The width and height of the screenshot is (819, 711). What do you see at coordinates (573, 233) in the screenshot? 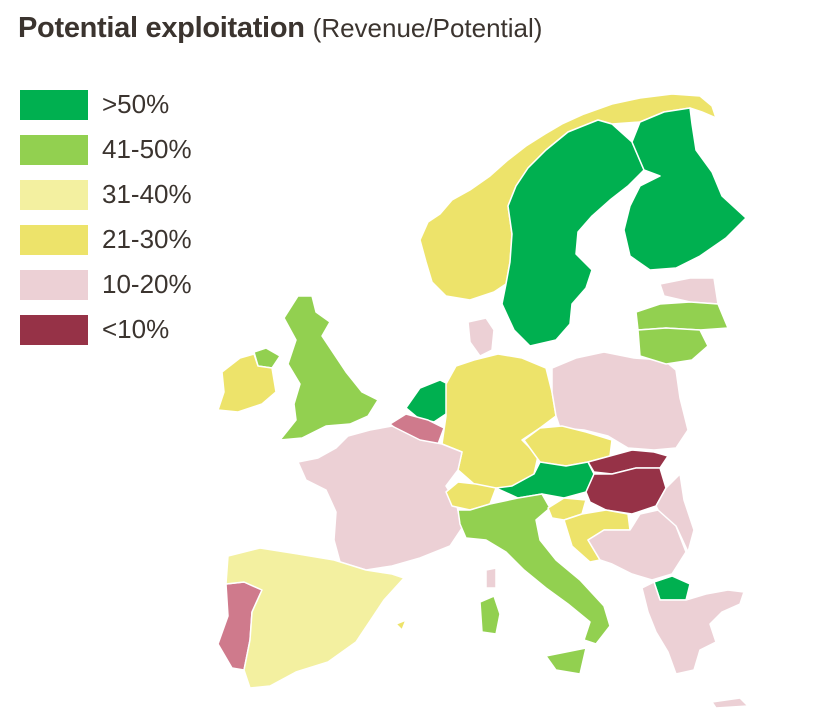
I see `region-sweden` at bounding box center [573, 233].